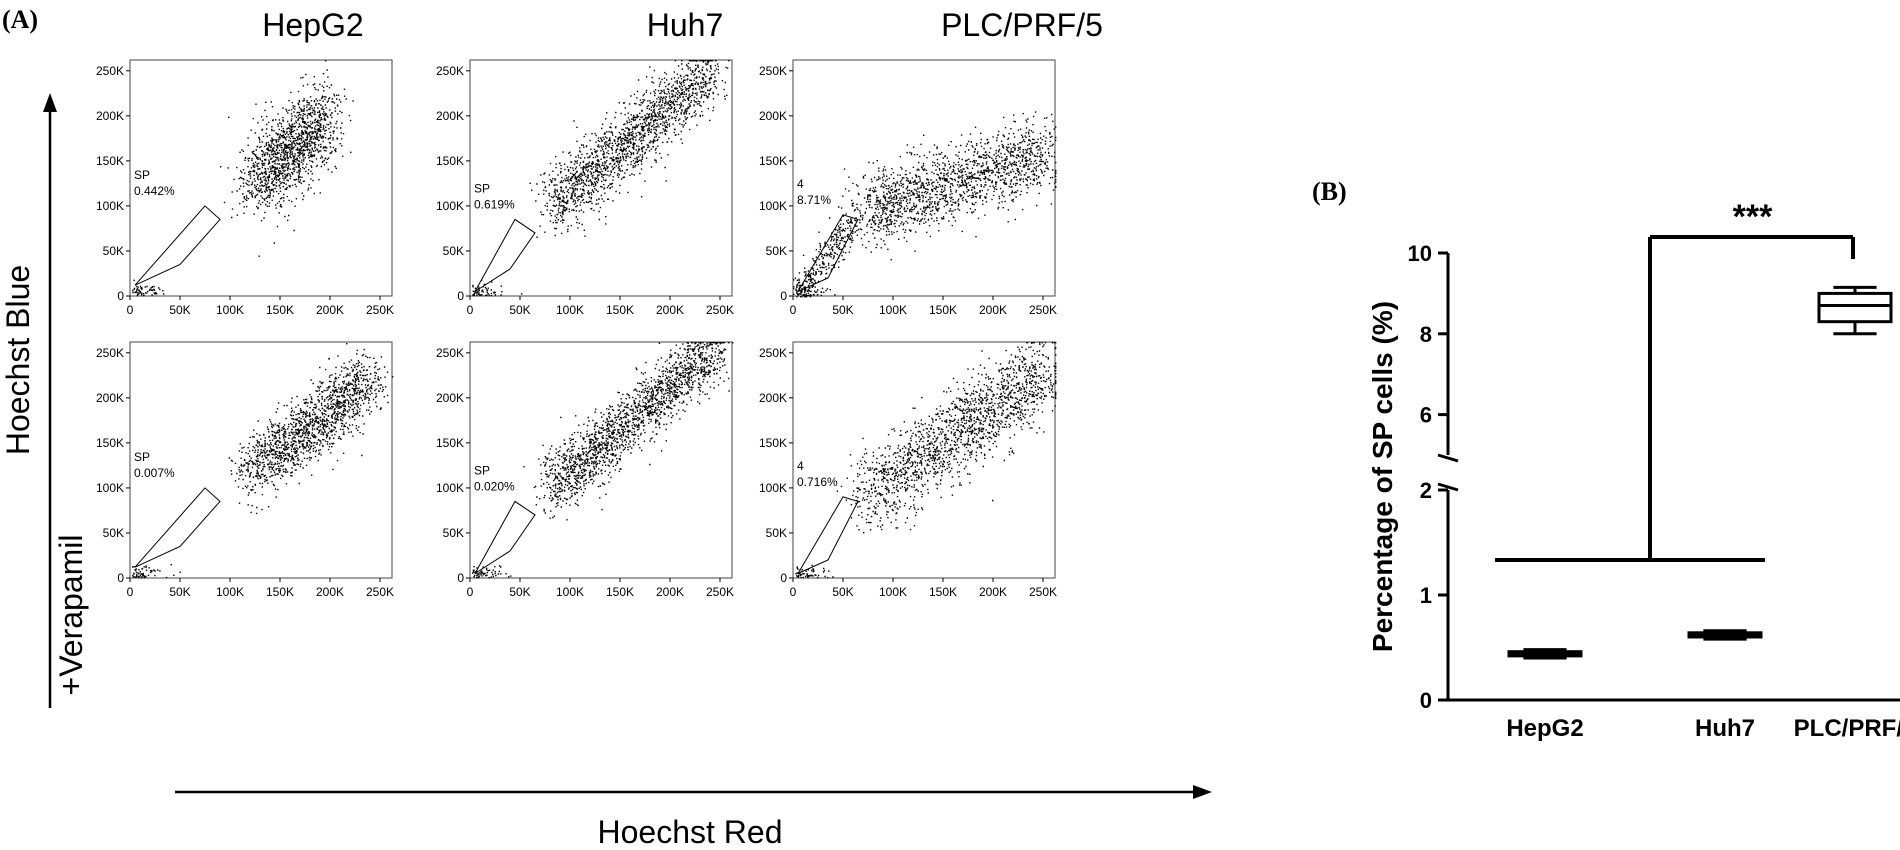 This screenshot has height=850, width=1900. I want to click on b-y-tick-label: 10, so click(1420, 253).